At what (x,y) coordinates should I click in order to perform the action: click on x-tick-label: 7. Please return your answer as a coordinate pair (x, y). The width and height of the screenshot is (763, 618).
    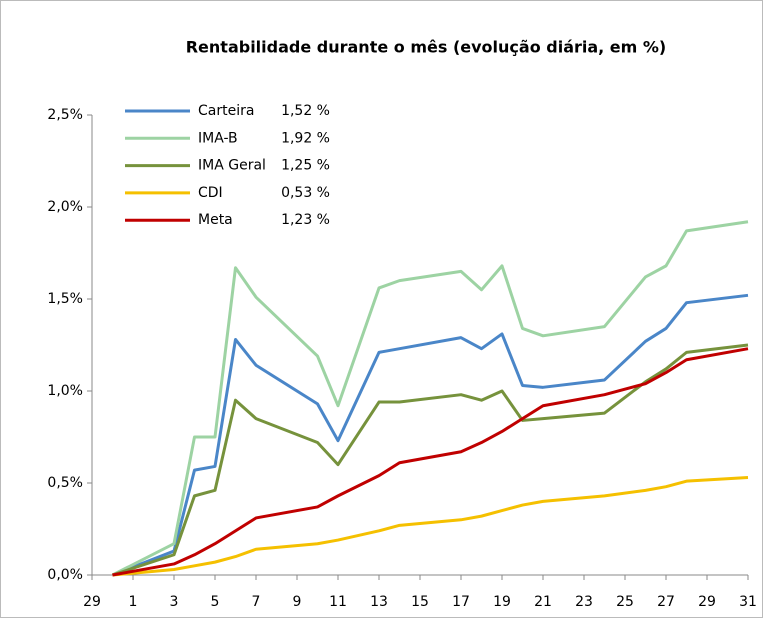
    Looking at the image, I should click on (256, 602).